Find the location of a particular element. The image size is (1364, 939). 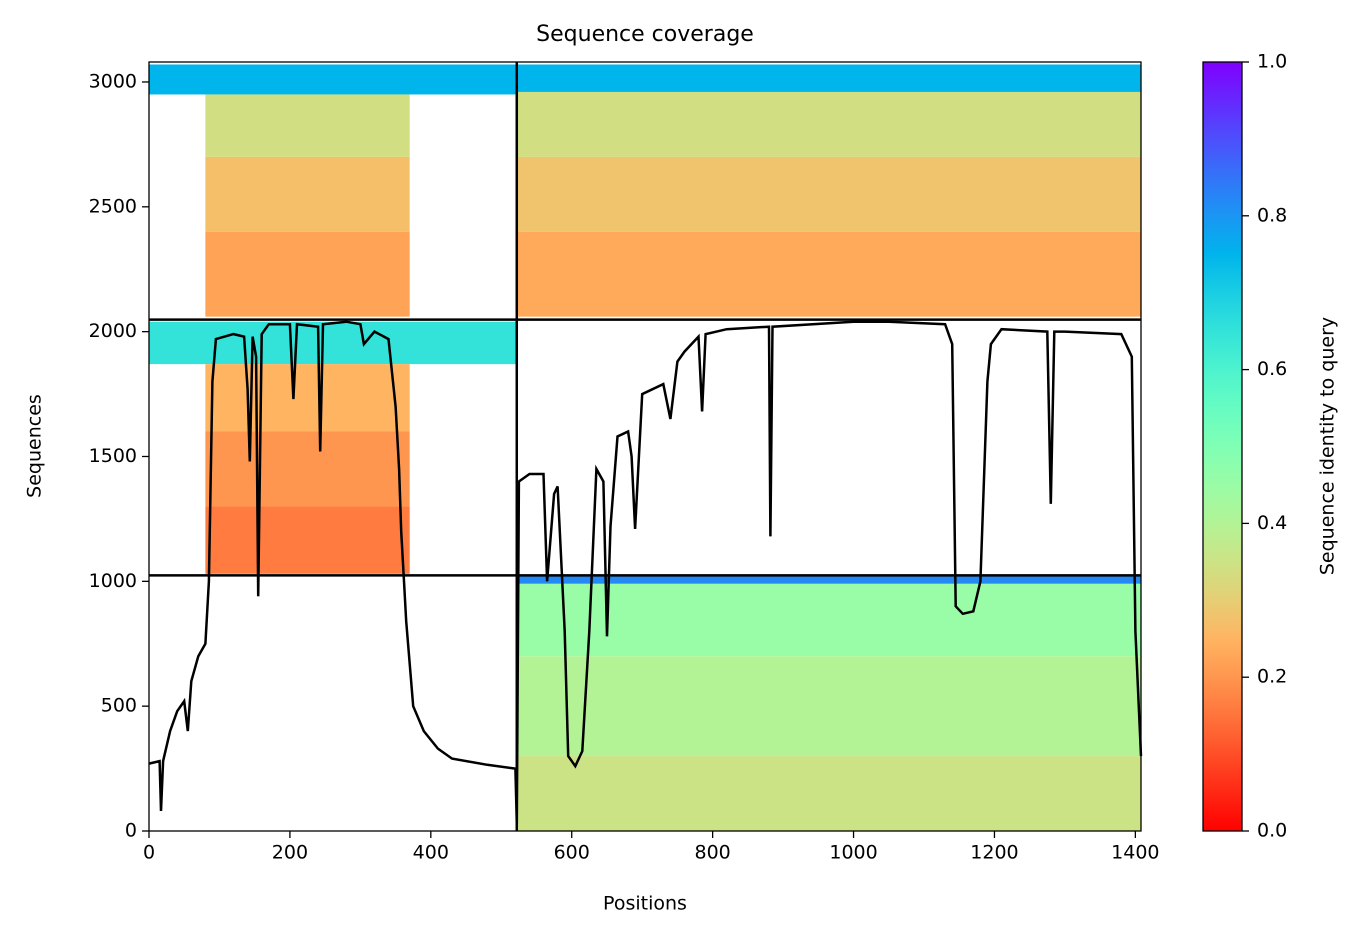

y-axis-label: Sequences is located at coordinates (35, 446).